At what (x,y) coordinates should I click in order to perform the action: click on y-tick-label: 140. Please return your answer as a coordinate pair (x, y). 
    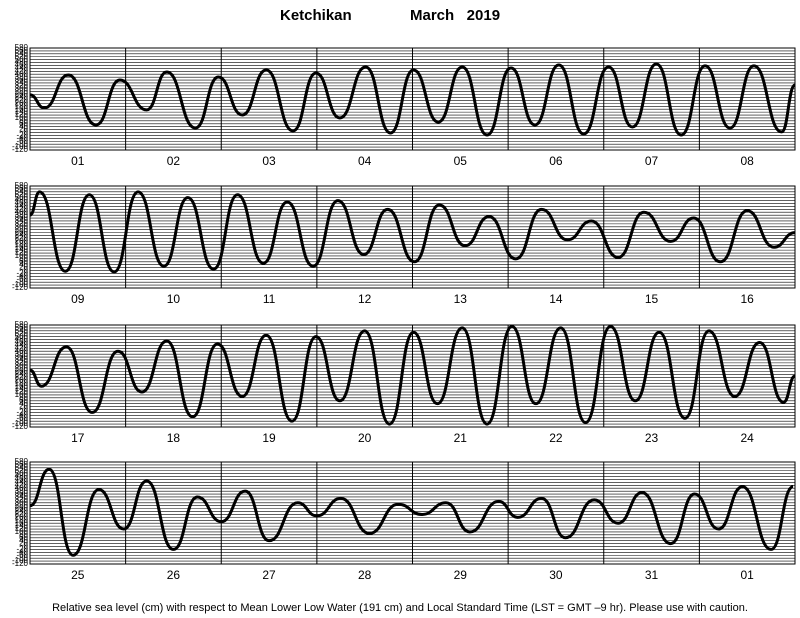
    Looking at the image, I should click on (22, 111).